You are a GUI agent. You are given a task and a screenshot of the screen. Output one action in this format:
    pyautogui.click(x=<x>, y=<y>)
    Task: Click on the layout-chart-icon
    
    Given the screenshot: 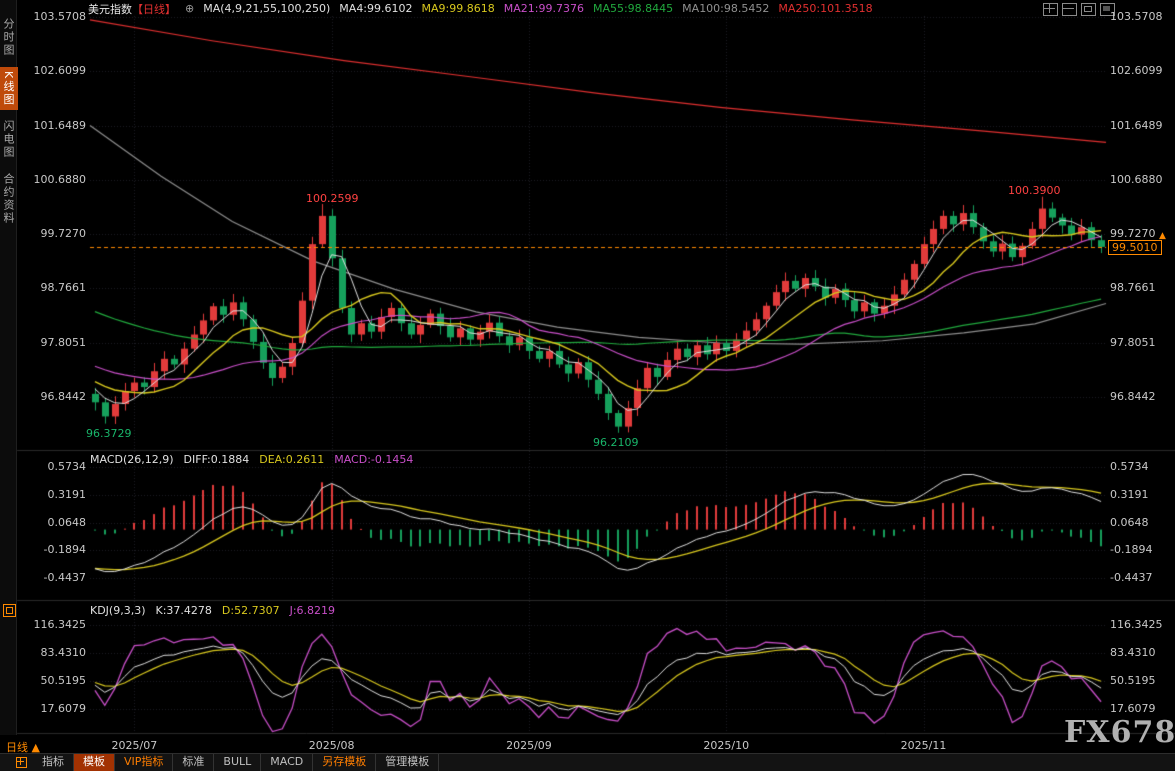 What is the action you would take?
    pyautogui.click(x=1088, y=9)
    